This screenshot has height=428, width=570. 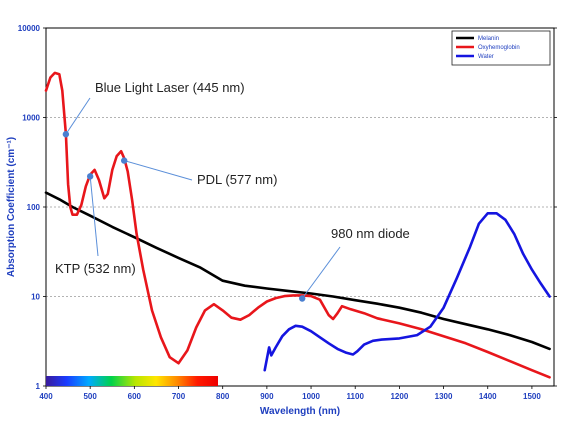 What do you see at coordinates (488, 396) in the screenshot?
I see `x-tick-label: 1400` at bounding box center [488, 396].